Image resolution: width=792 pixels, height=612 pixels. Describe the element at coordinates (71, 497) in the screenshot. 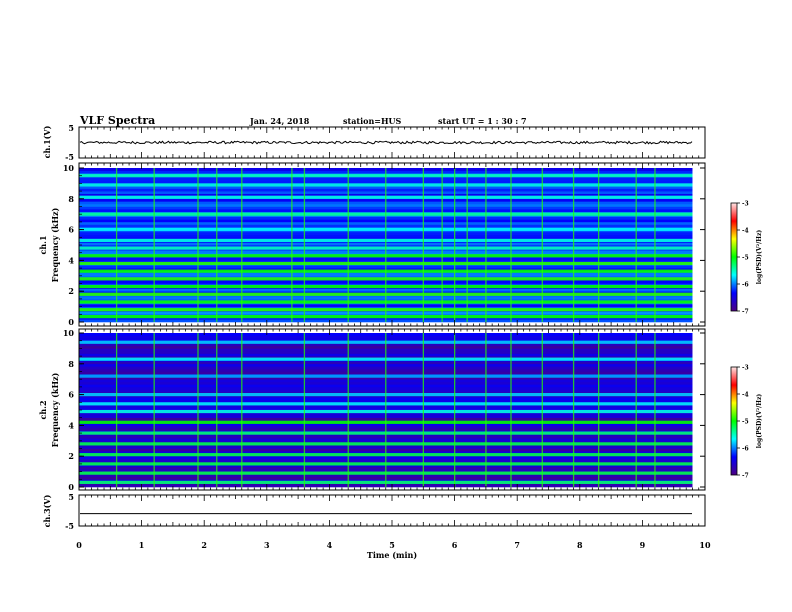

I see `ch3-ytick-top: 5` at that location.